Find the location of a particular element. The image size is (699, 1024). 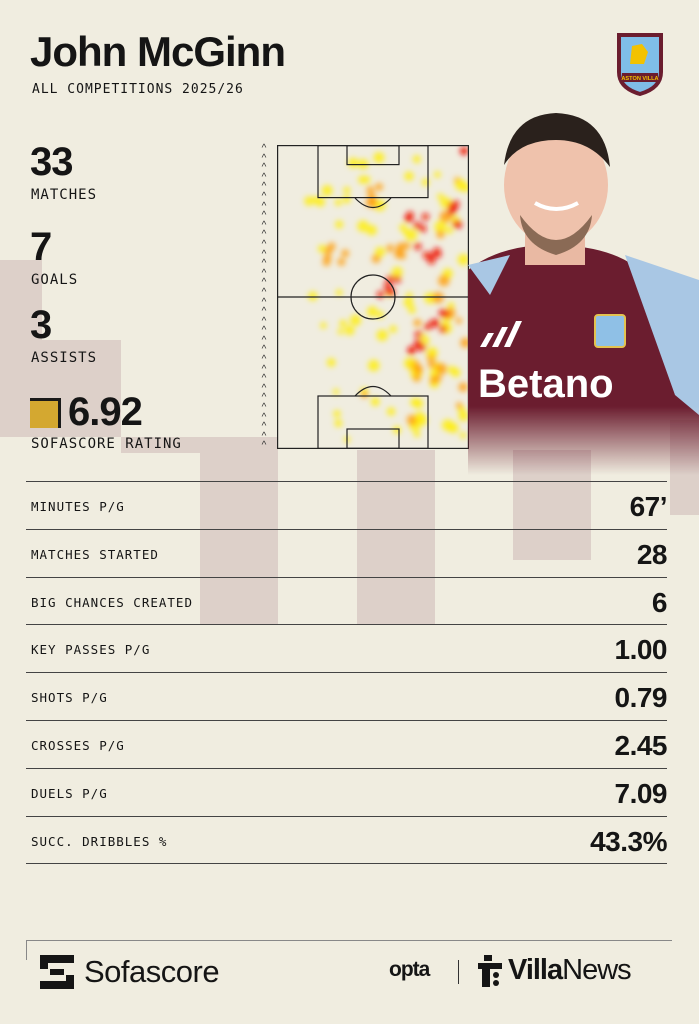

villanews-logo-icon is located at coordinates (490, 970).